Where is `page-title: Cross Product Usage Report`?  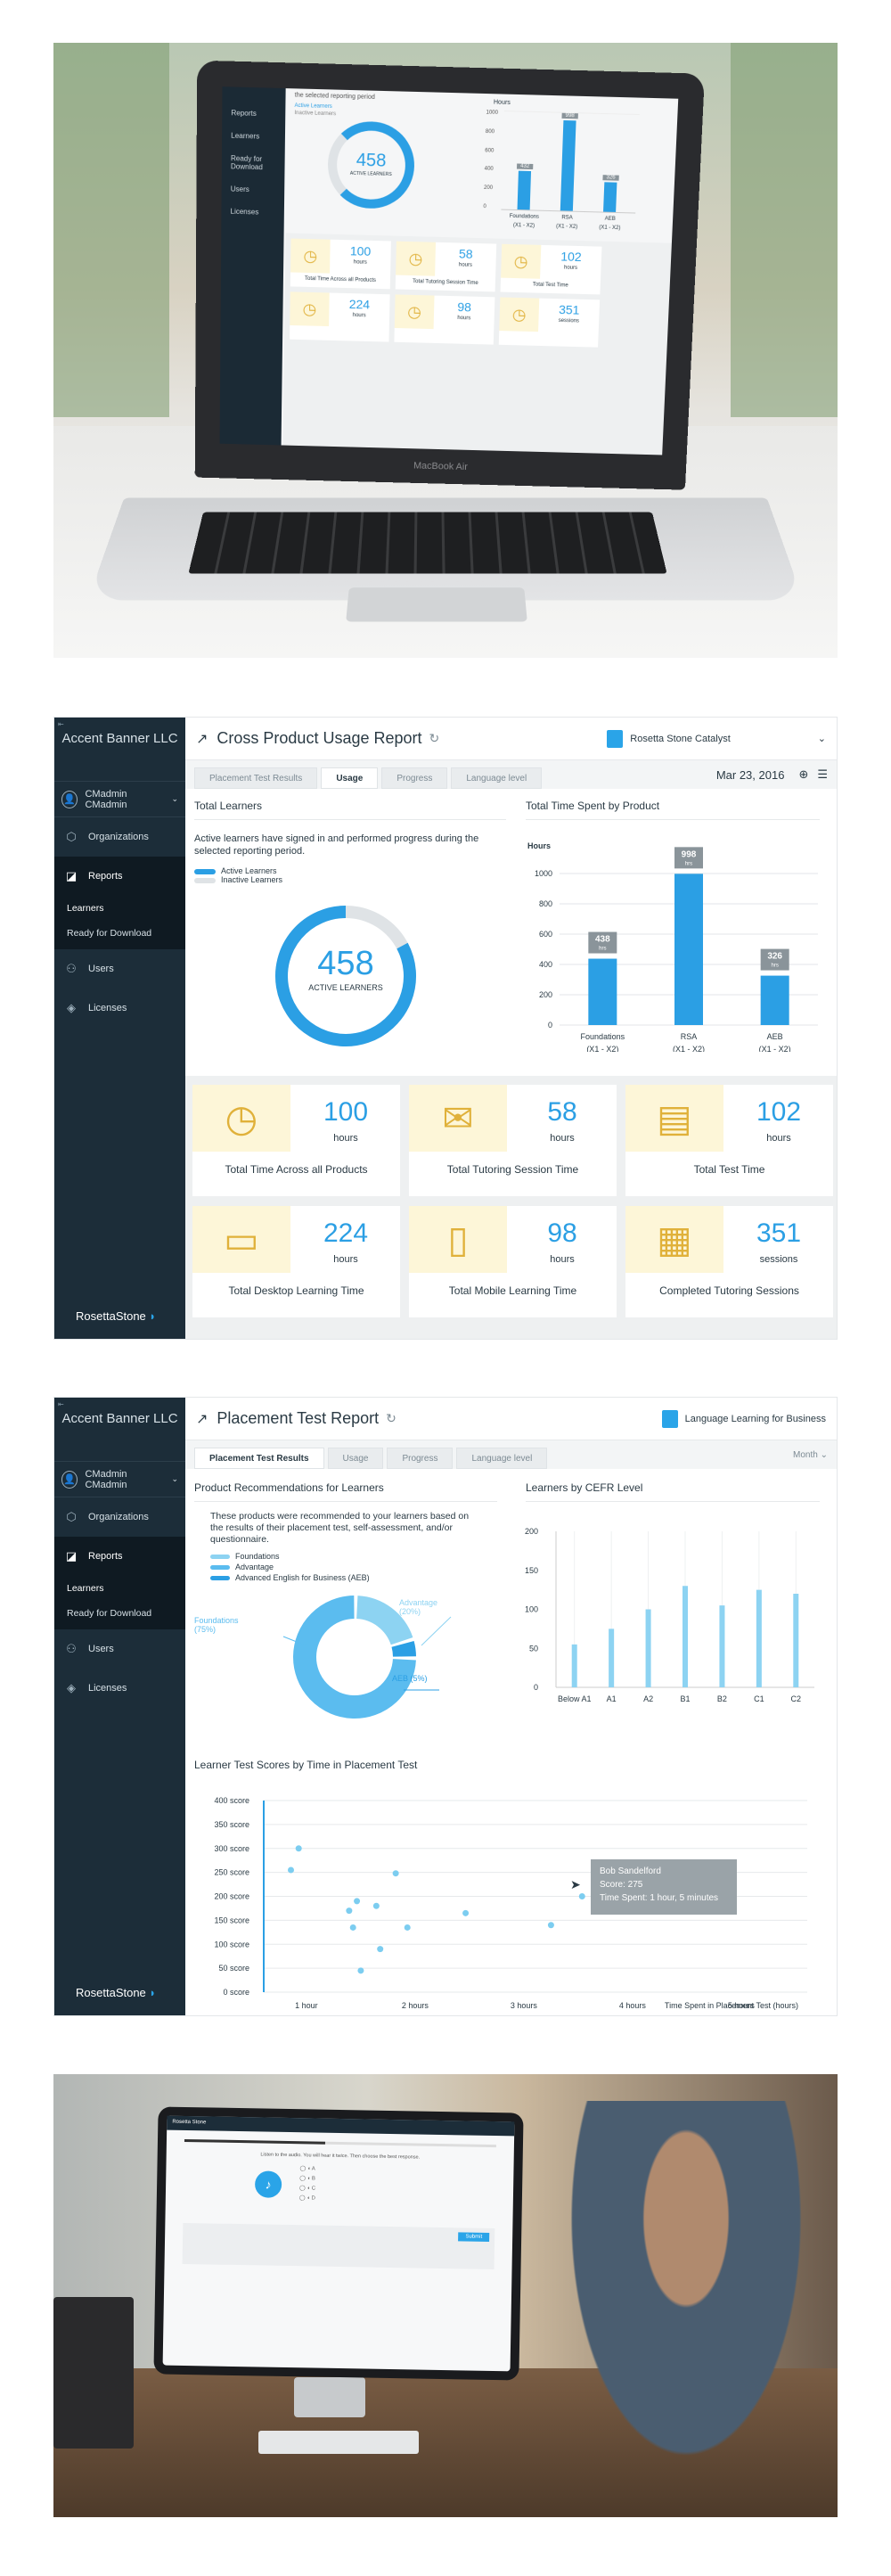 page-title: Cross Product Usage Report is located at coordinates (319, 738).